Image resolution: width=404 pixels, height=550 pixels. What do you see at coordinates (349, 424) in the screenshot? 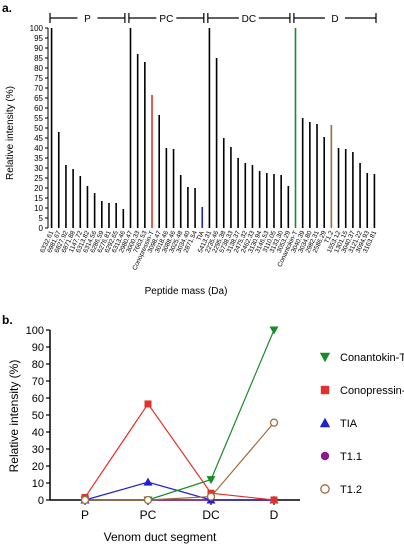
I see `legend-label: TIA` at bounding box center [349, 424].